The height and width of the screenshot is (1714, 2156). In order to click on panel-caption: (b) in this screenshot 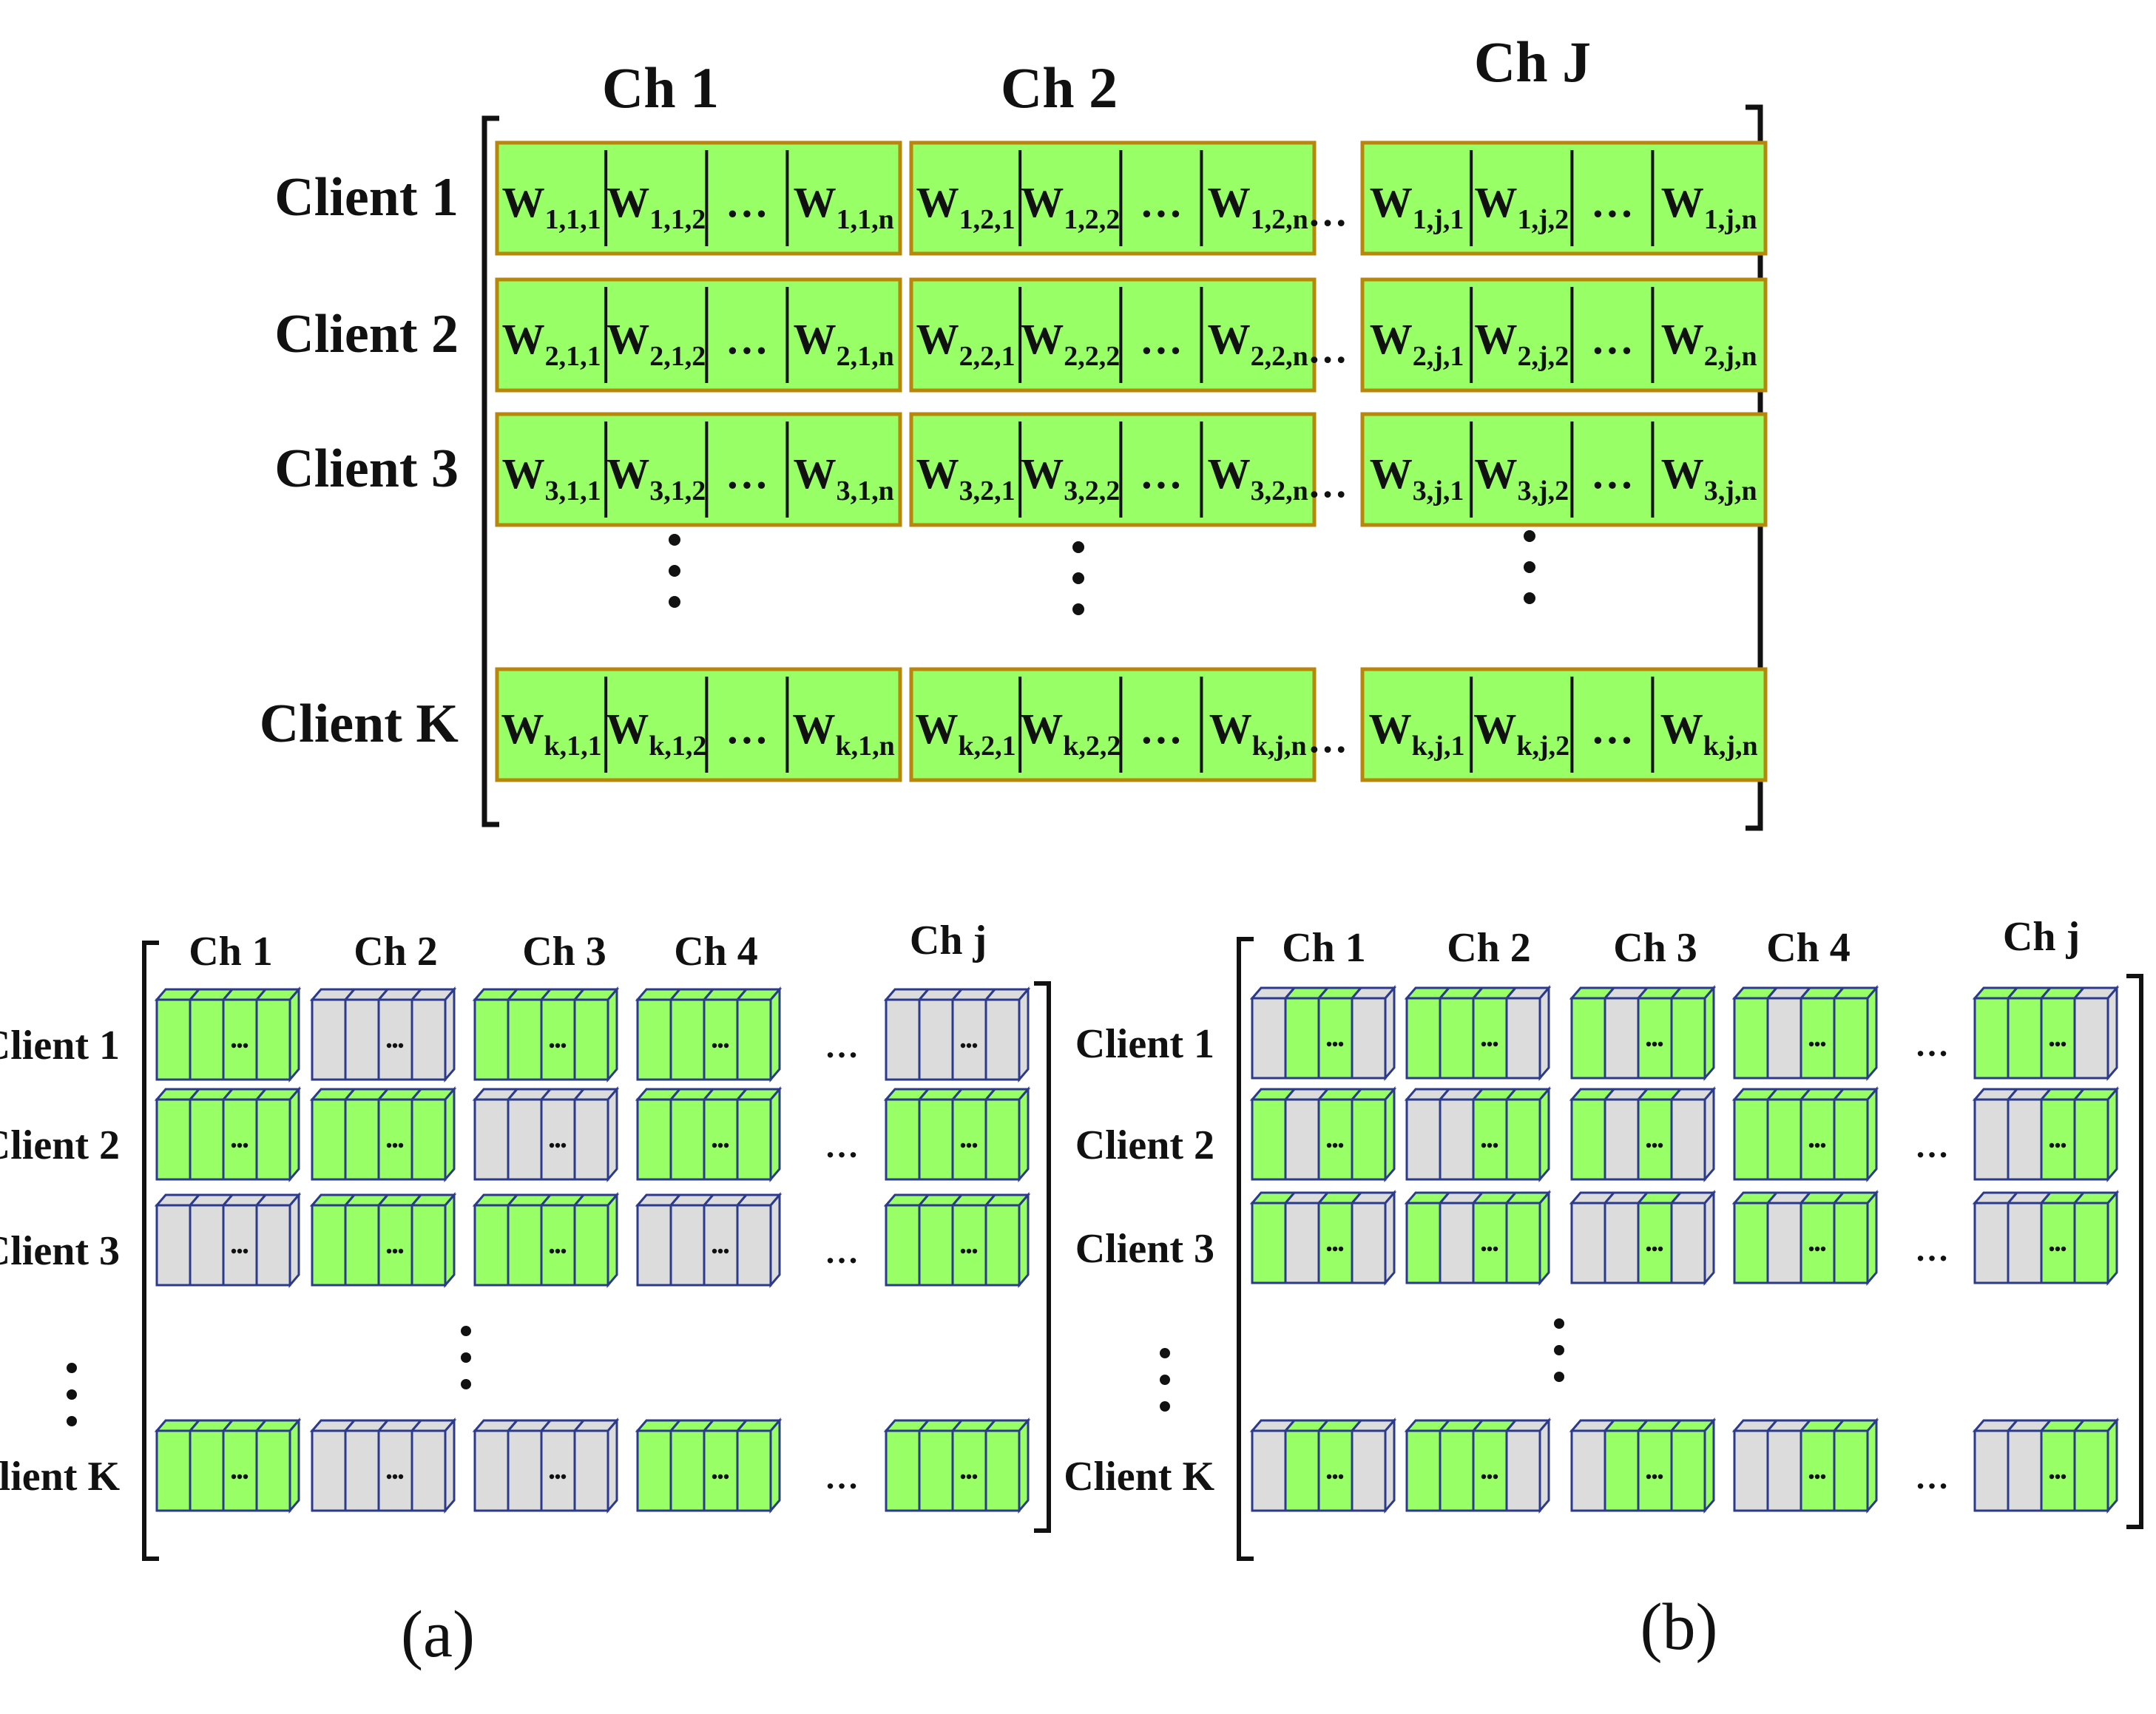, I will do `click(1679, 1628)`.